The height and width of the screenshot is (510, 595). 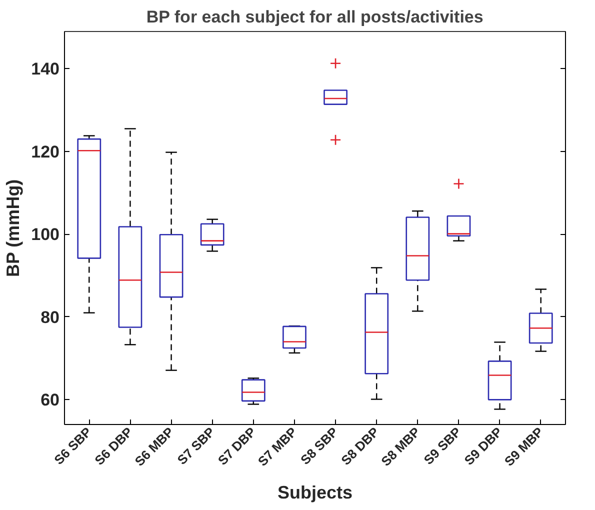 What do you see at coordinates (315, 492) in the screenshot?
I see `x-axis-title: Subjects` at bounding box center [315, 492].